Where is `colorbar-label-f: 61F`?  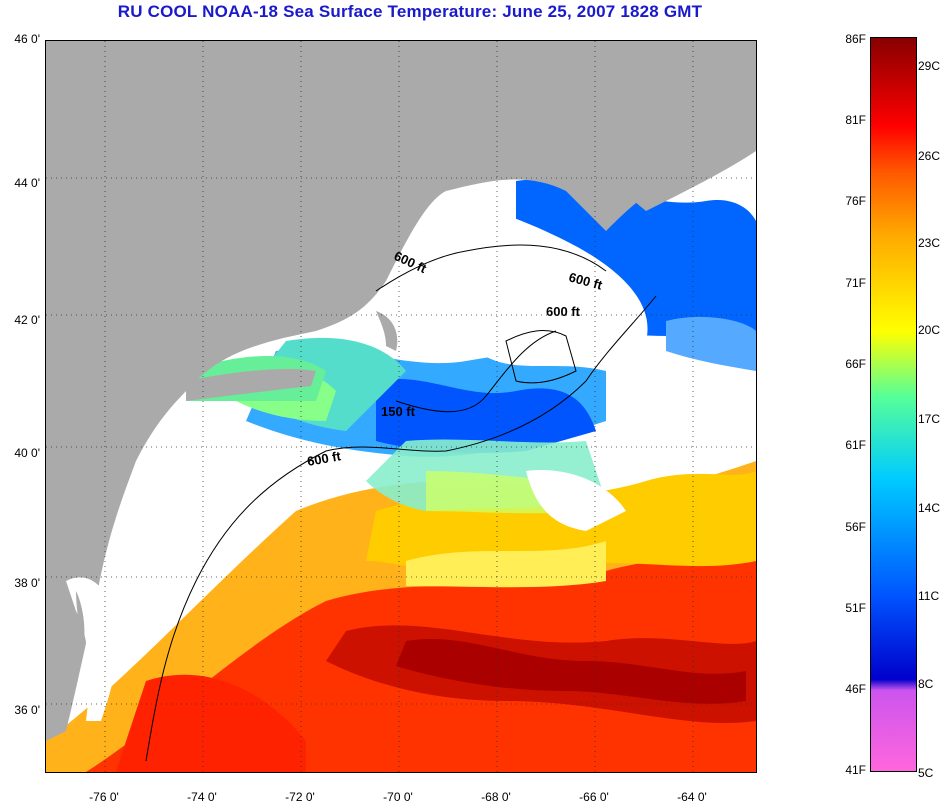 colorbar-label-f: 61F is located at coordinates (855, 445).